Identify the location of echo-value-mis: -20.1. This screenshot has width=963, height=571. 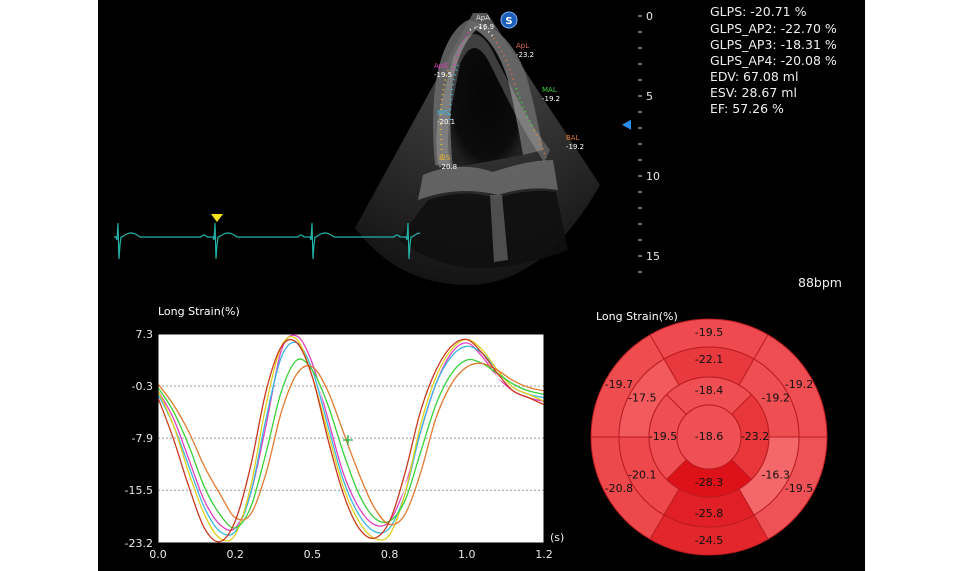
(446, 122).